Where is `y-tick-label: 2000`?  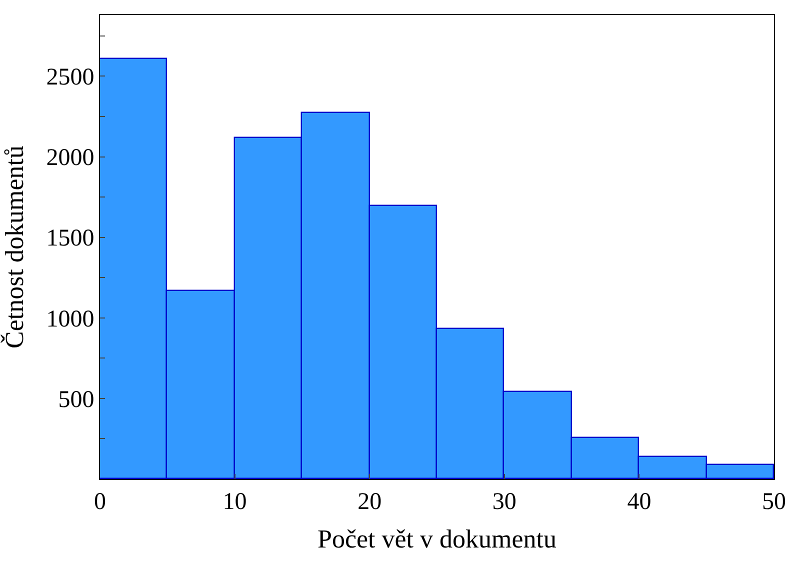 y-tick-label: 2000 is located at coordinates (70, 158).